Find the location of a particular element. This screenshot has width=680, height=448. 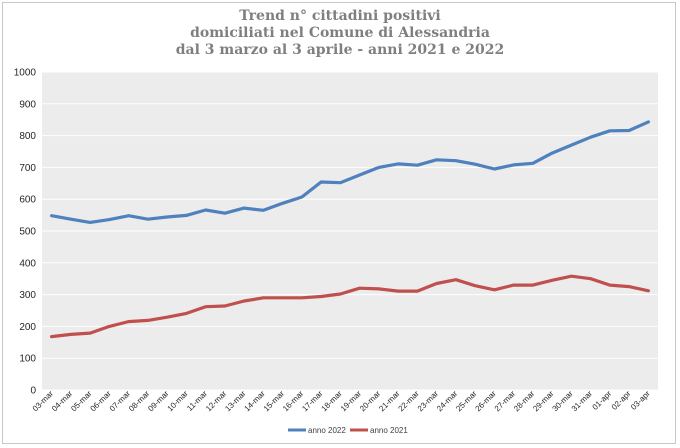

legend-label: anno 2022 is located at coordinates (327, 430).